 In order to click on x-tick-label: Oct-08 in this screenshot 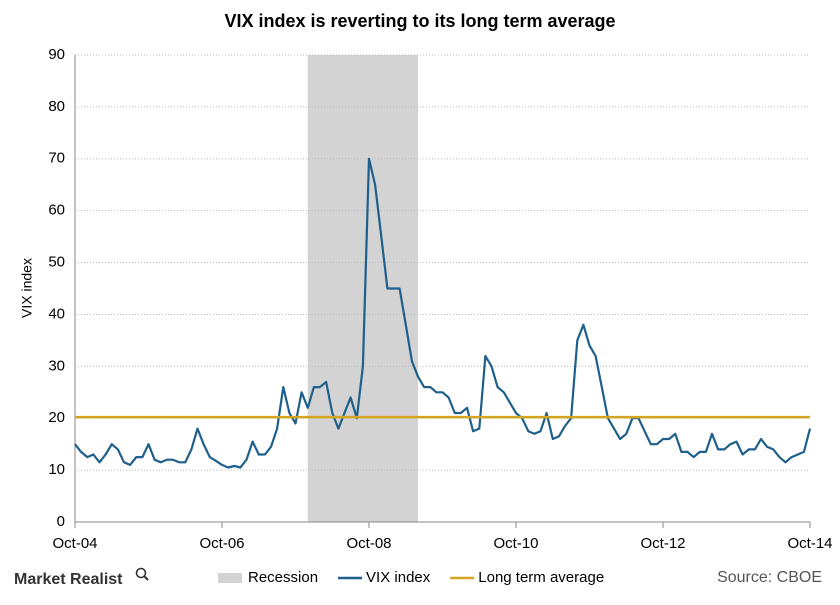, I will do `click(368, 543)`.